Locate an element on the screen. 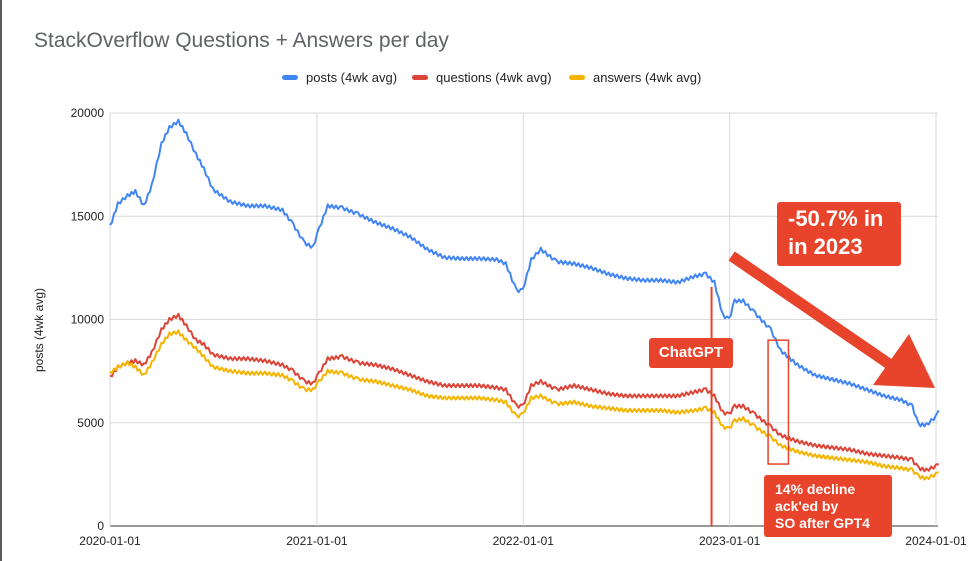 This screenshot has height=561, width=980. legend-swatch-answers is located at coordinates (577, 77).